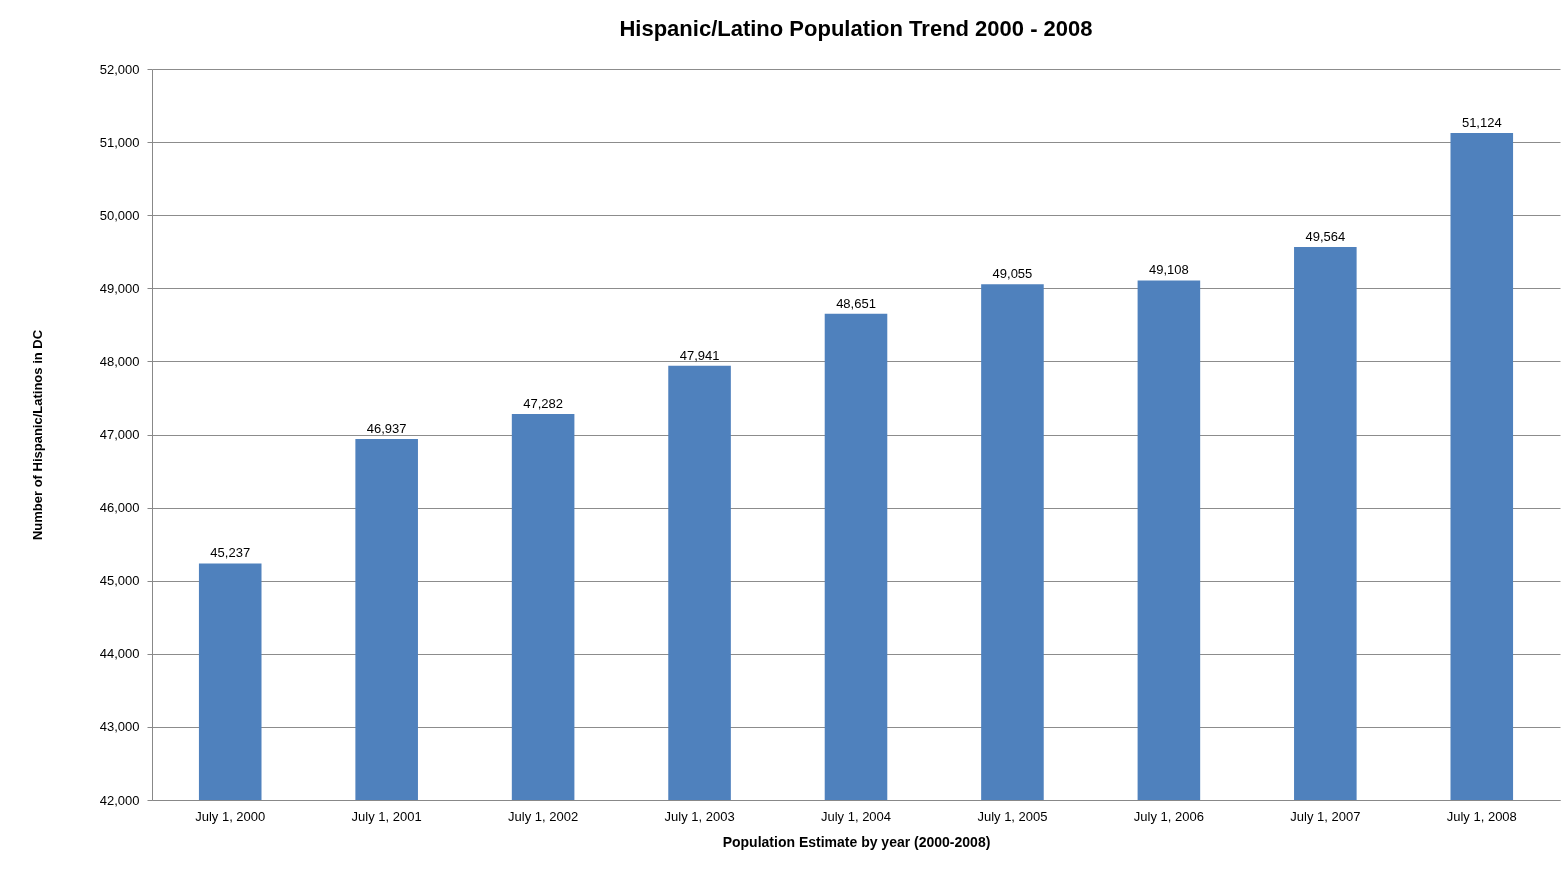 The image size is (1566, 875). I want to click on y-tick-label: 47,000, so click(119, 434).